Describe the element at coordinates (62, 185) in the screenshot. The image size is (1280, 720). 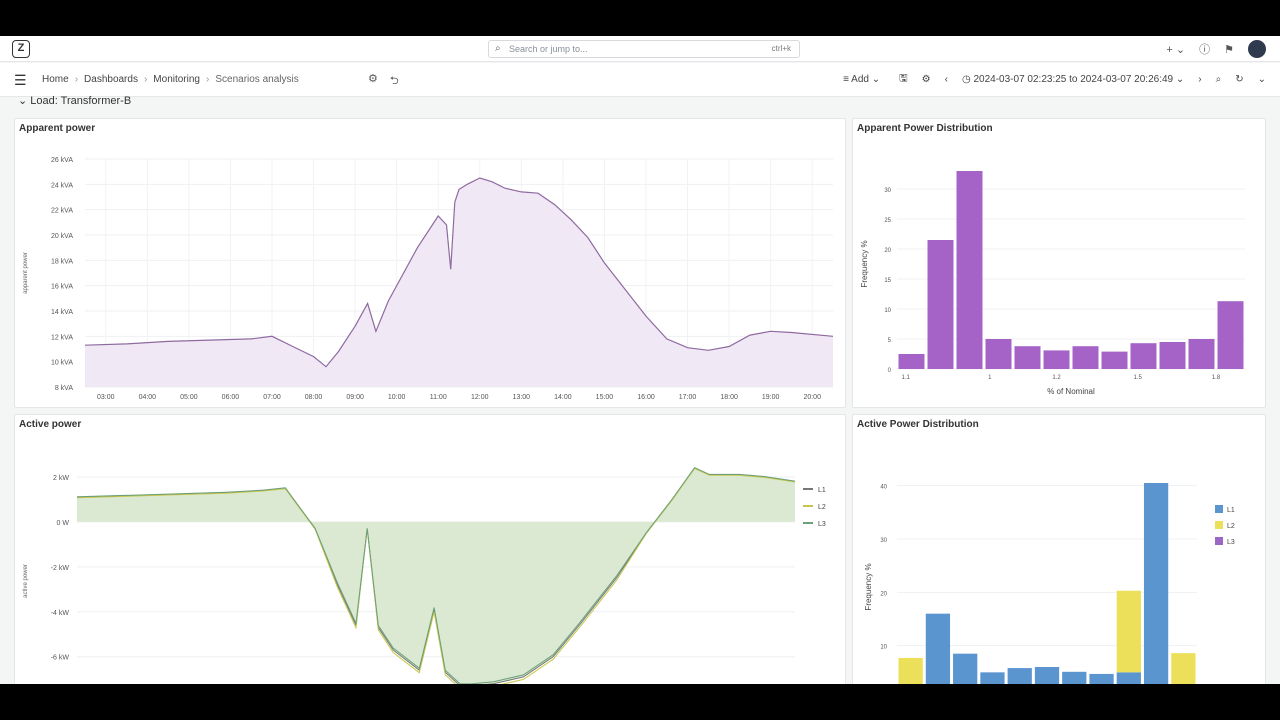
I see `y-tick-label: 24 kVA` at that location.